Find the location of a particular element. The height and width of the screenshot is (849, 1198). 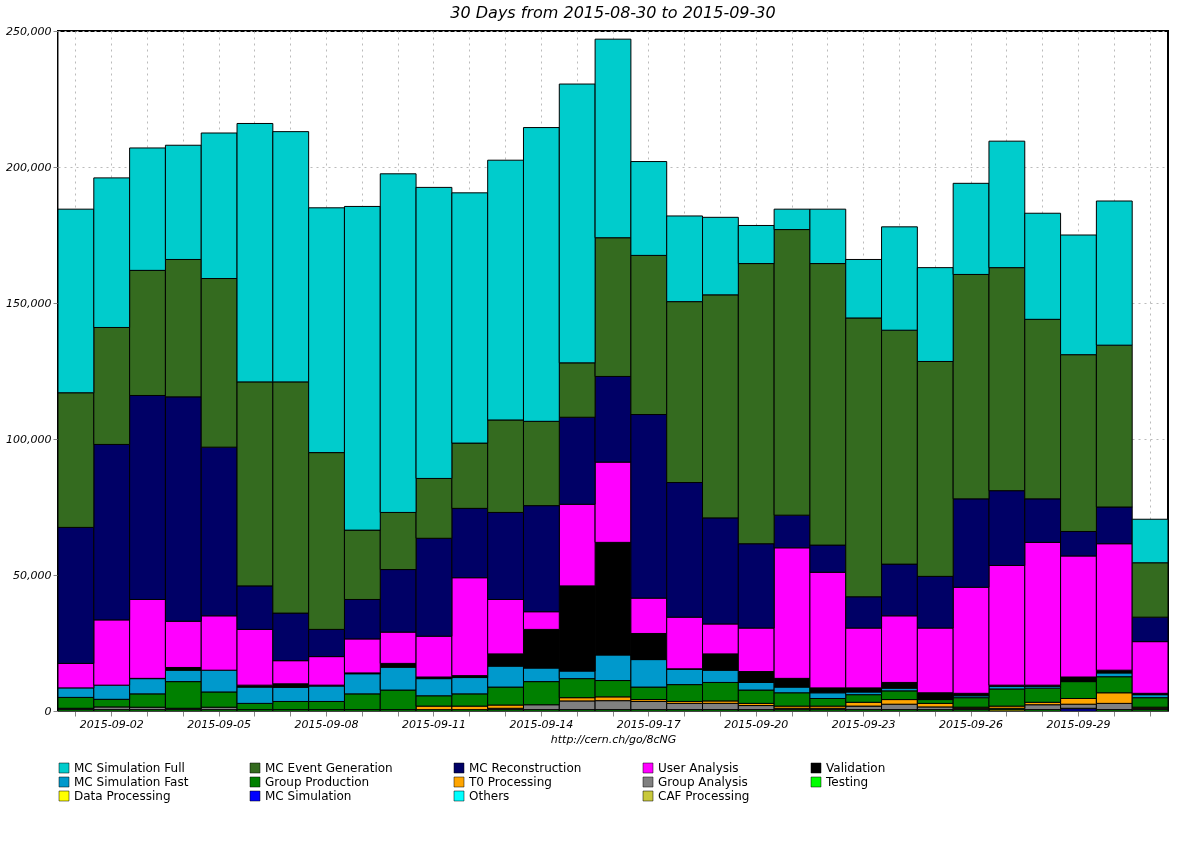

x-tick-label: 2015-09-02 is located at coordinates (111, 724).